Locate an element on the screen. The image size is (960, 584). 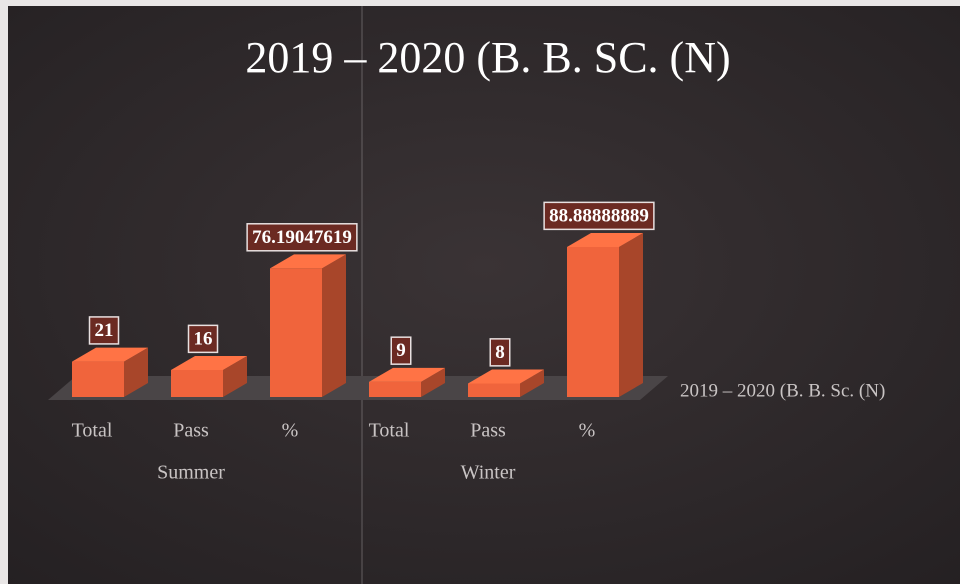
value-label: 88.88888889 is located at coordinates (599, 215).